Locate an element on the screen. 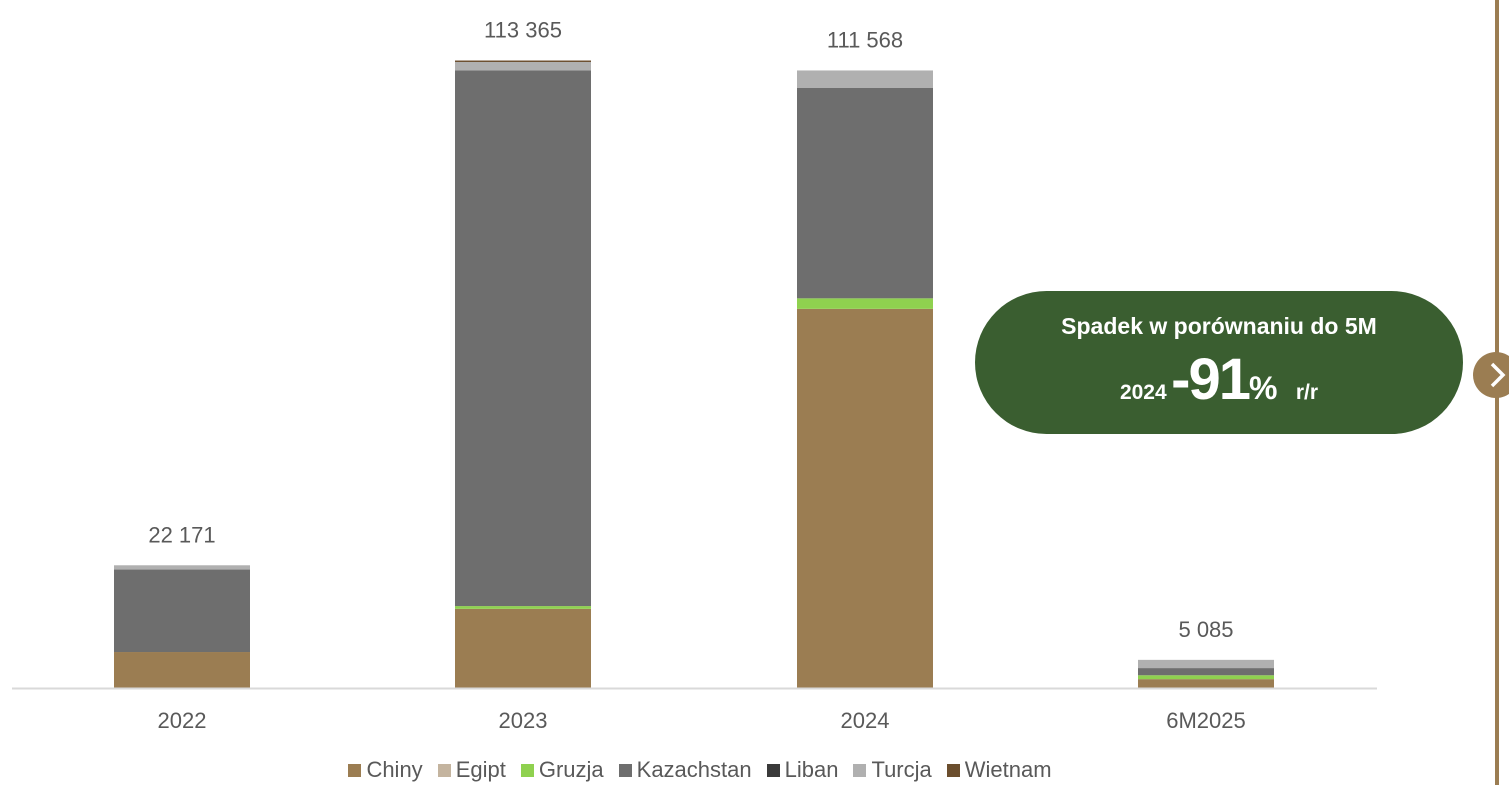 The width and height of the screenshot is (1509, 785). bar-segment-turcja-2022 is located at coordinates (182, 567).